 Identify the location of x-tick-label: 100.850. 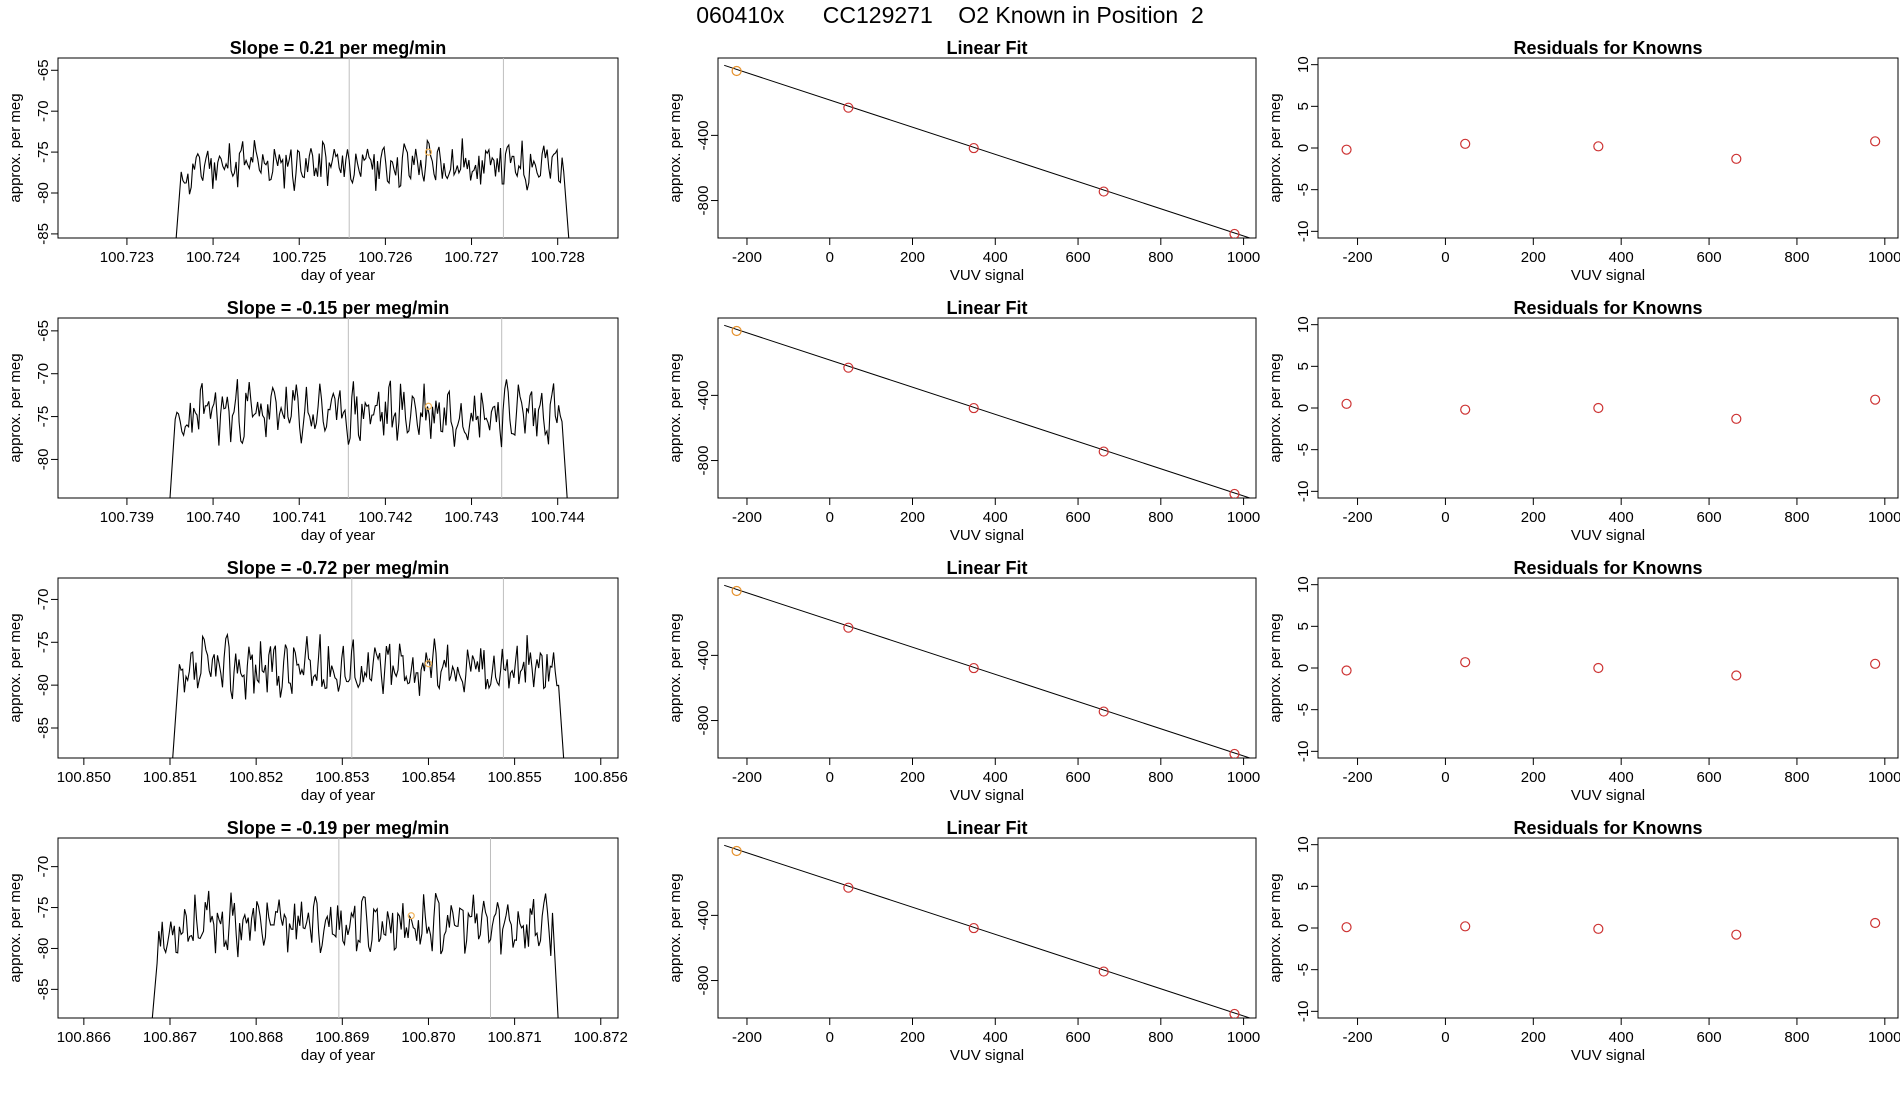
(84, 777).